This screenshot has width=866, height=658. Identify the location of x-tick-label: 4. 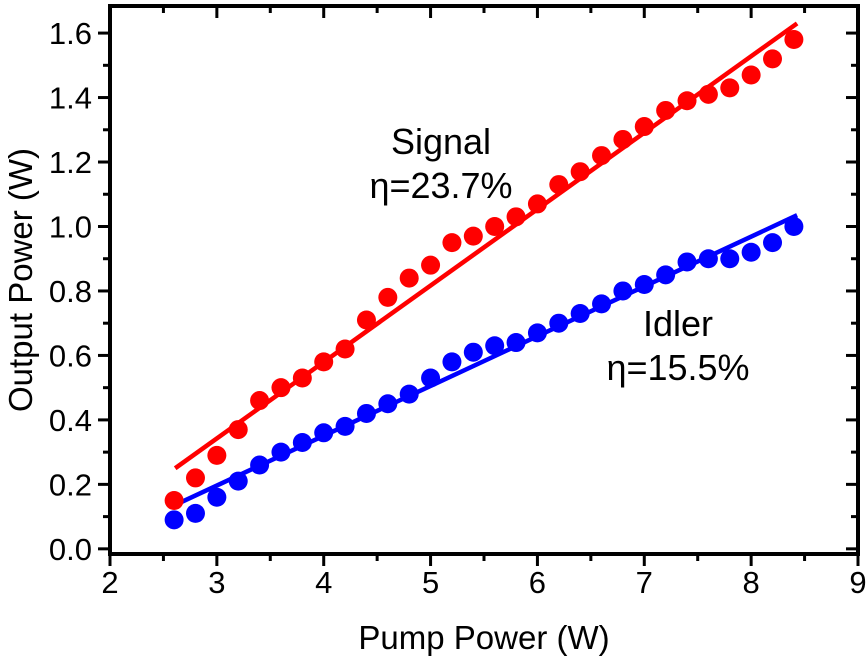
(323, 582).